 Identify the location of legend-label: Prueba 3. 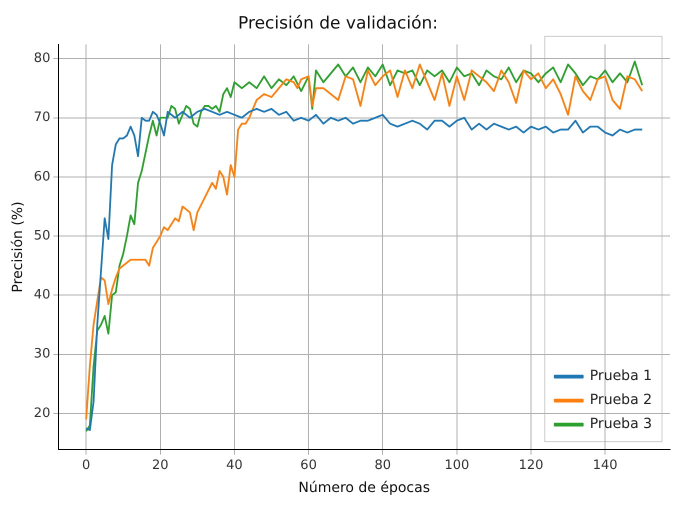
(621, 424).